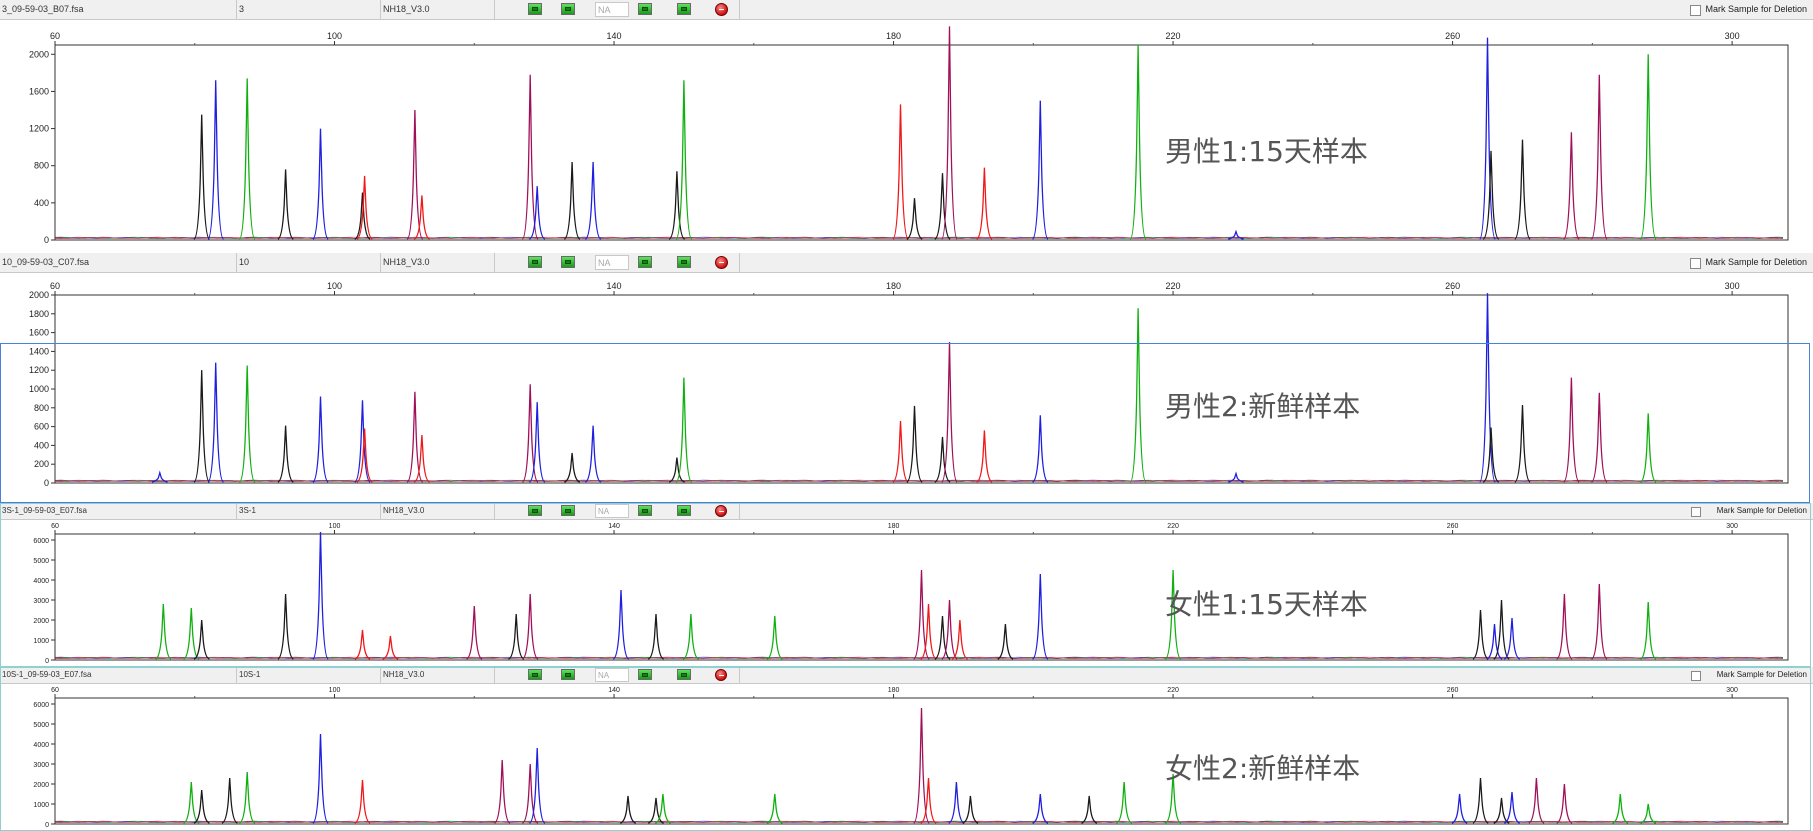  What do you see at coordinates (1263, 406) in the screenshot?
I see `overlay-label: 男性2:新鲜样本` at bounding box center [1263, 406].